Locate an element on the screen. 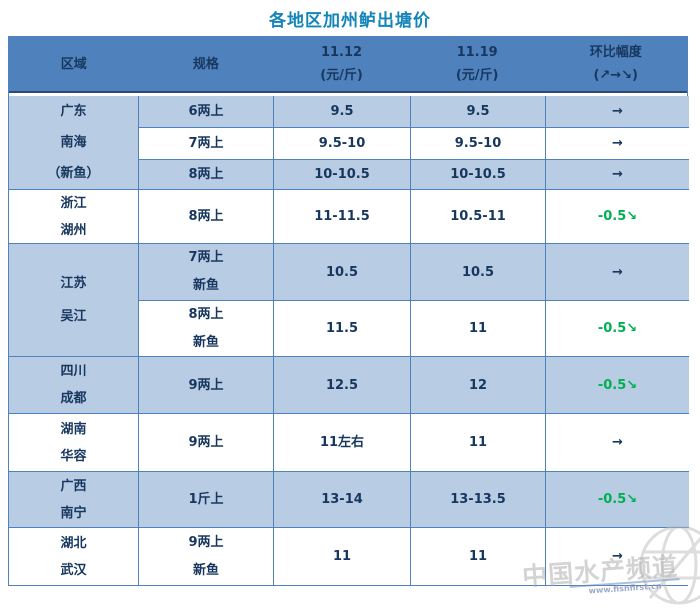 This screenshot has width=700, height=608. region-line: 湖州 is located at coordinates (73, 230).